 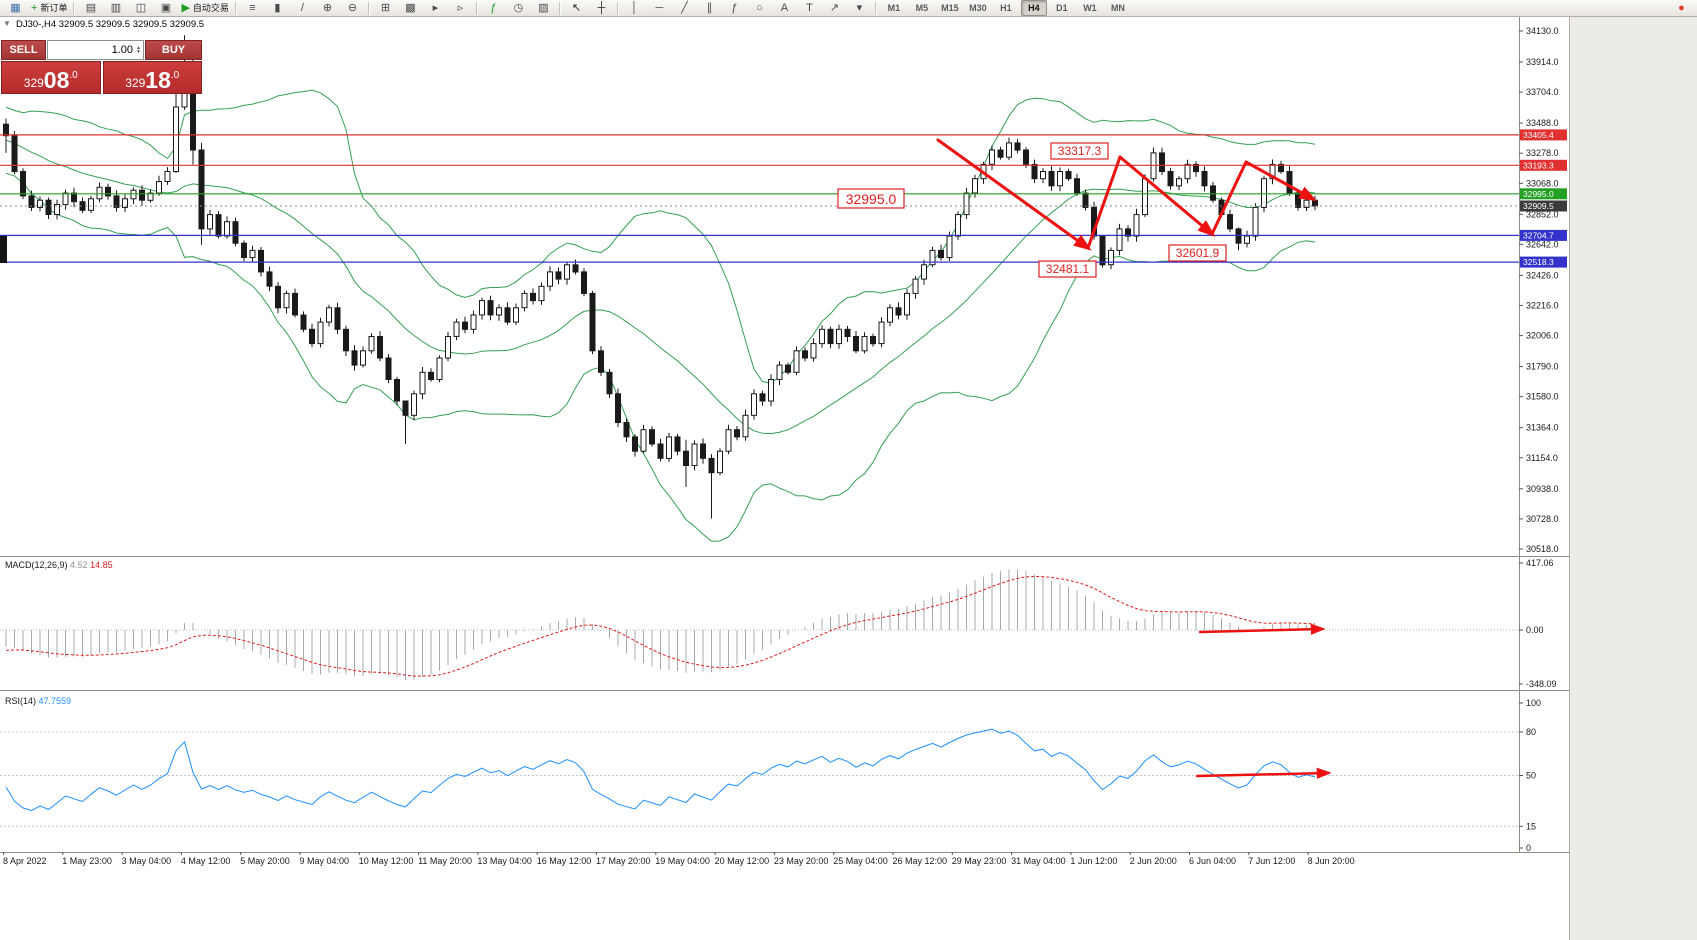 I want to click on timeframe-button-h4: H4, so click(x=1033, y=8).